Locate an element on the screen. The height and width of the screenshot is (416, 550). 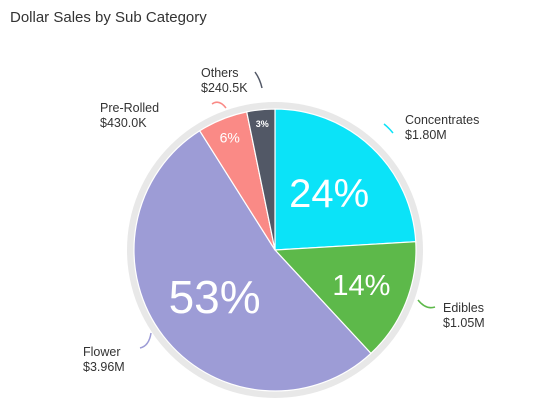
callout-name-edibles: Edibles is located at coordinates (463, 308).